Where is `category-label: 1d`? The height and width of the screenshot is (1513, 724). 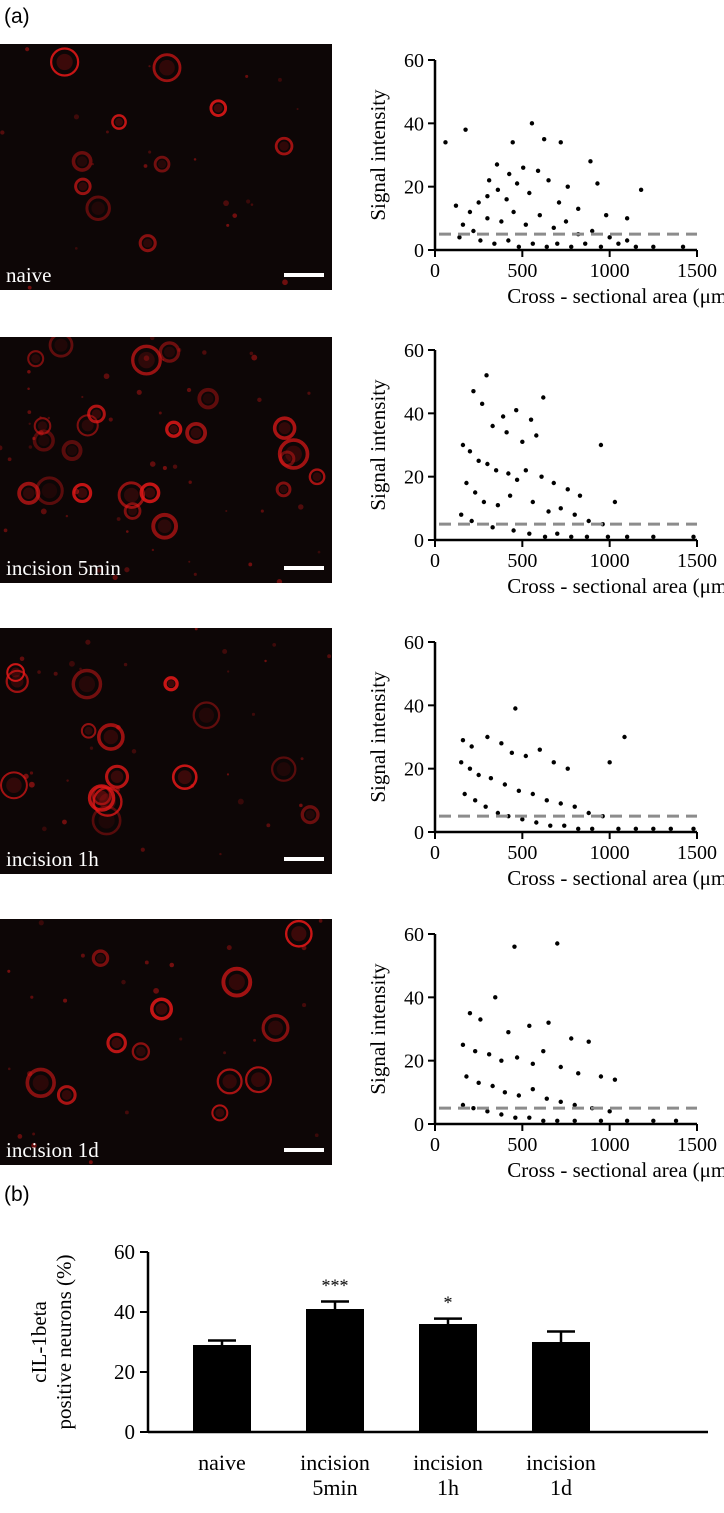
category-label: 1d is located at coordinates (561, 1487).